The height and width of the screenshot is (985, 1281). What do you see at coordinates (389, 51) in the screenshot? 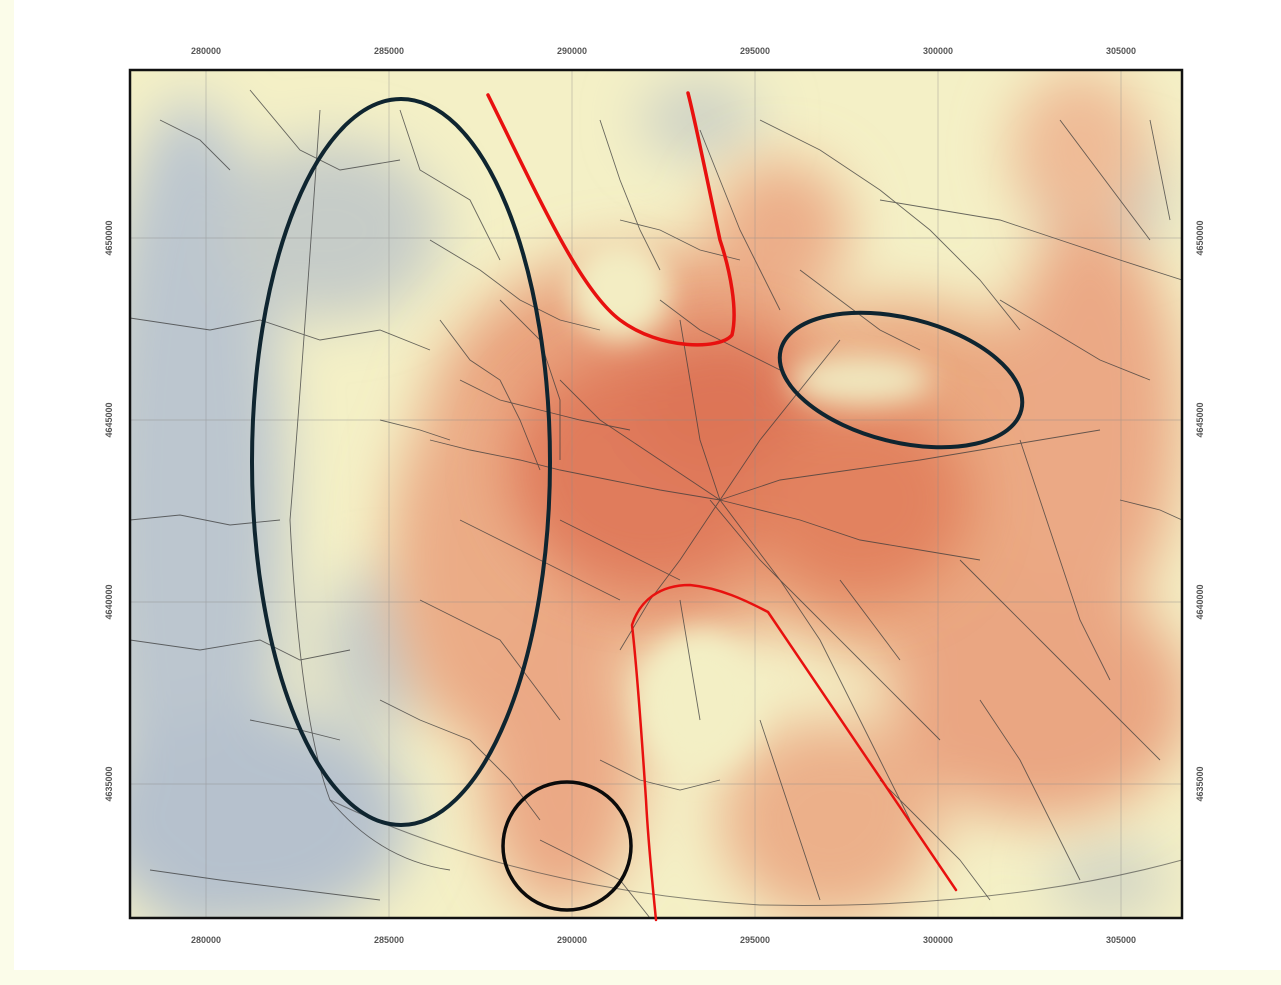
I see `x-tick-top: 285000` at bounding box center [389, 51].